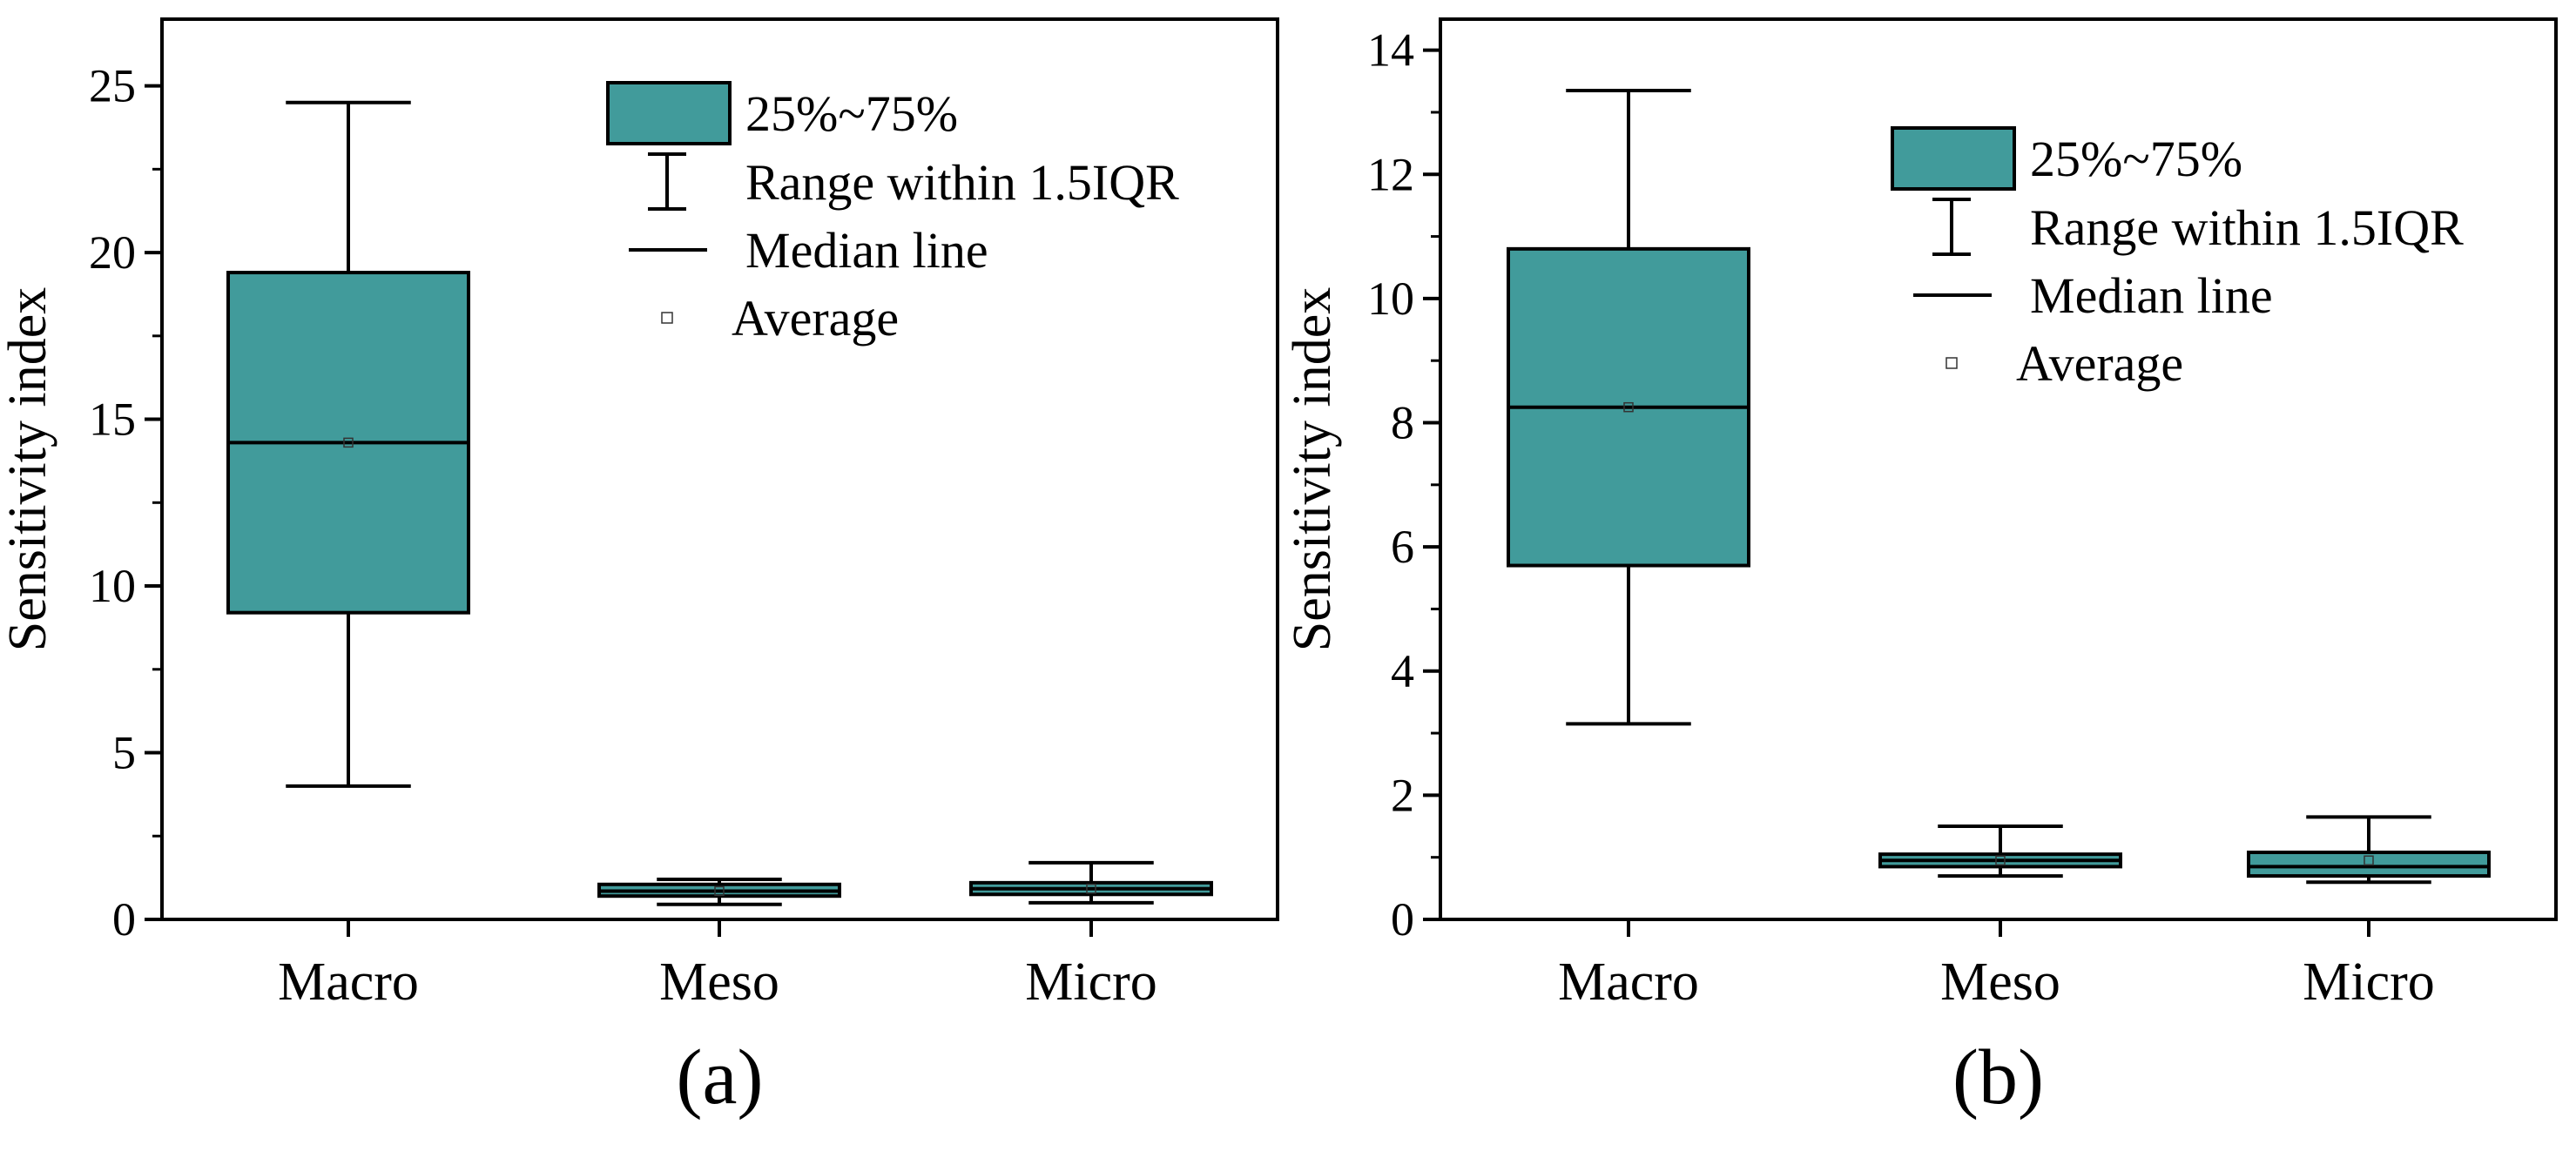  What do you see at coordinates (112, 252) in the screenshot?
I see `y-tick-label: 20` at bounding box center [112, 252].